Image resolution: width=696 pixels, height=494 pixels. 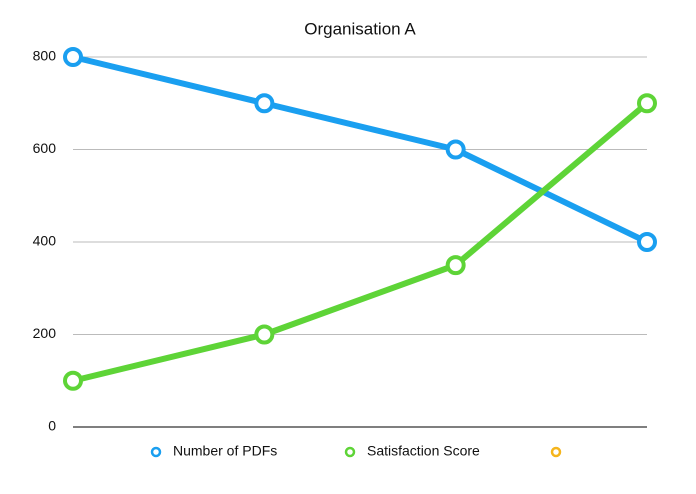 I want to click on y-tick-label: 400, so click(x=45, y=241).